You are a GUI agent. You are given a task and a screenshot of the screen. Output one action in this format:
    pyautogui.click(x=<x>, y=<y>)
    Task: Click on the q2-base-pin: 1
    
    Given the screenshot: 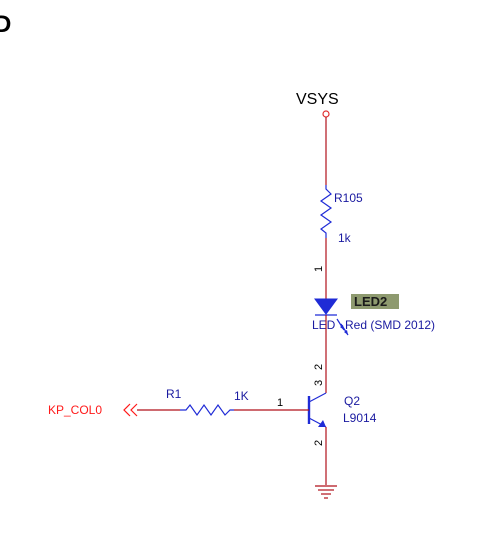 What is the action you would take?
    pyautogui.click(x=280, y=403)
    